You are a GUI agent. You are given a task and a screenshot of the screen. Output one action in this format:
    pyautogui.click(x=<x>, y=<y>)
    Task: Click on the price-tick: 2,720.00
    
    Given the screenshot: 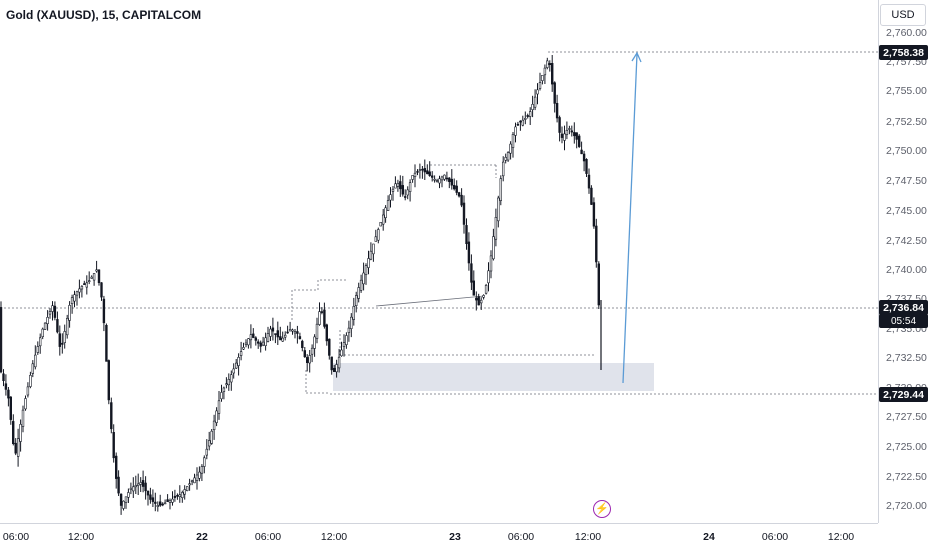 What is the action you would take?
    pyautogui.click(x=906, y=506)
    